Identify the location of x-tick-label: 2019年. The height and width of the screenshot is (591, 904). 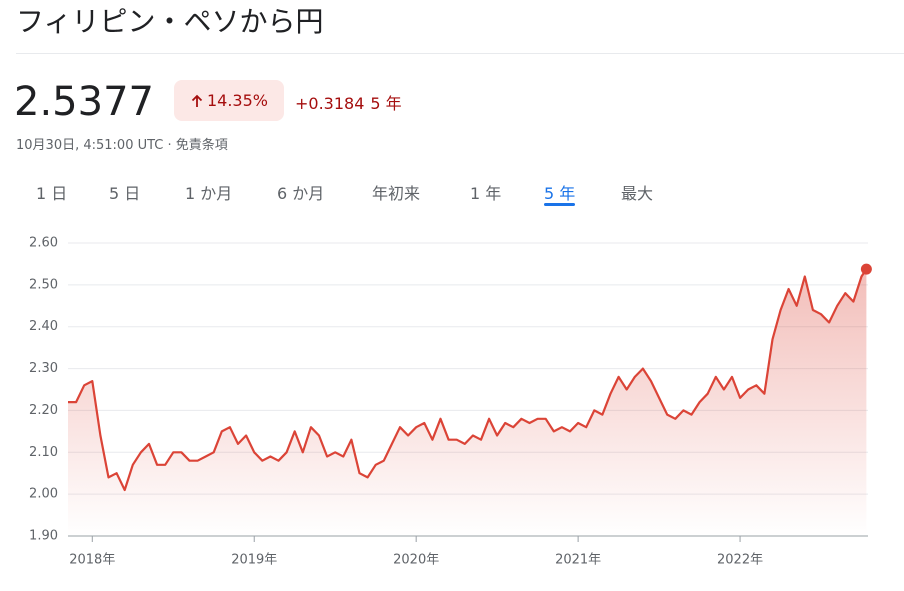
(254, 560).